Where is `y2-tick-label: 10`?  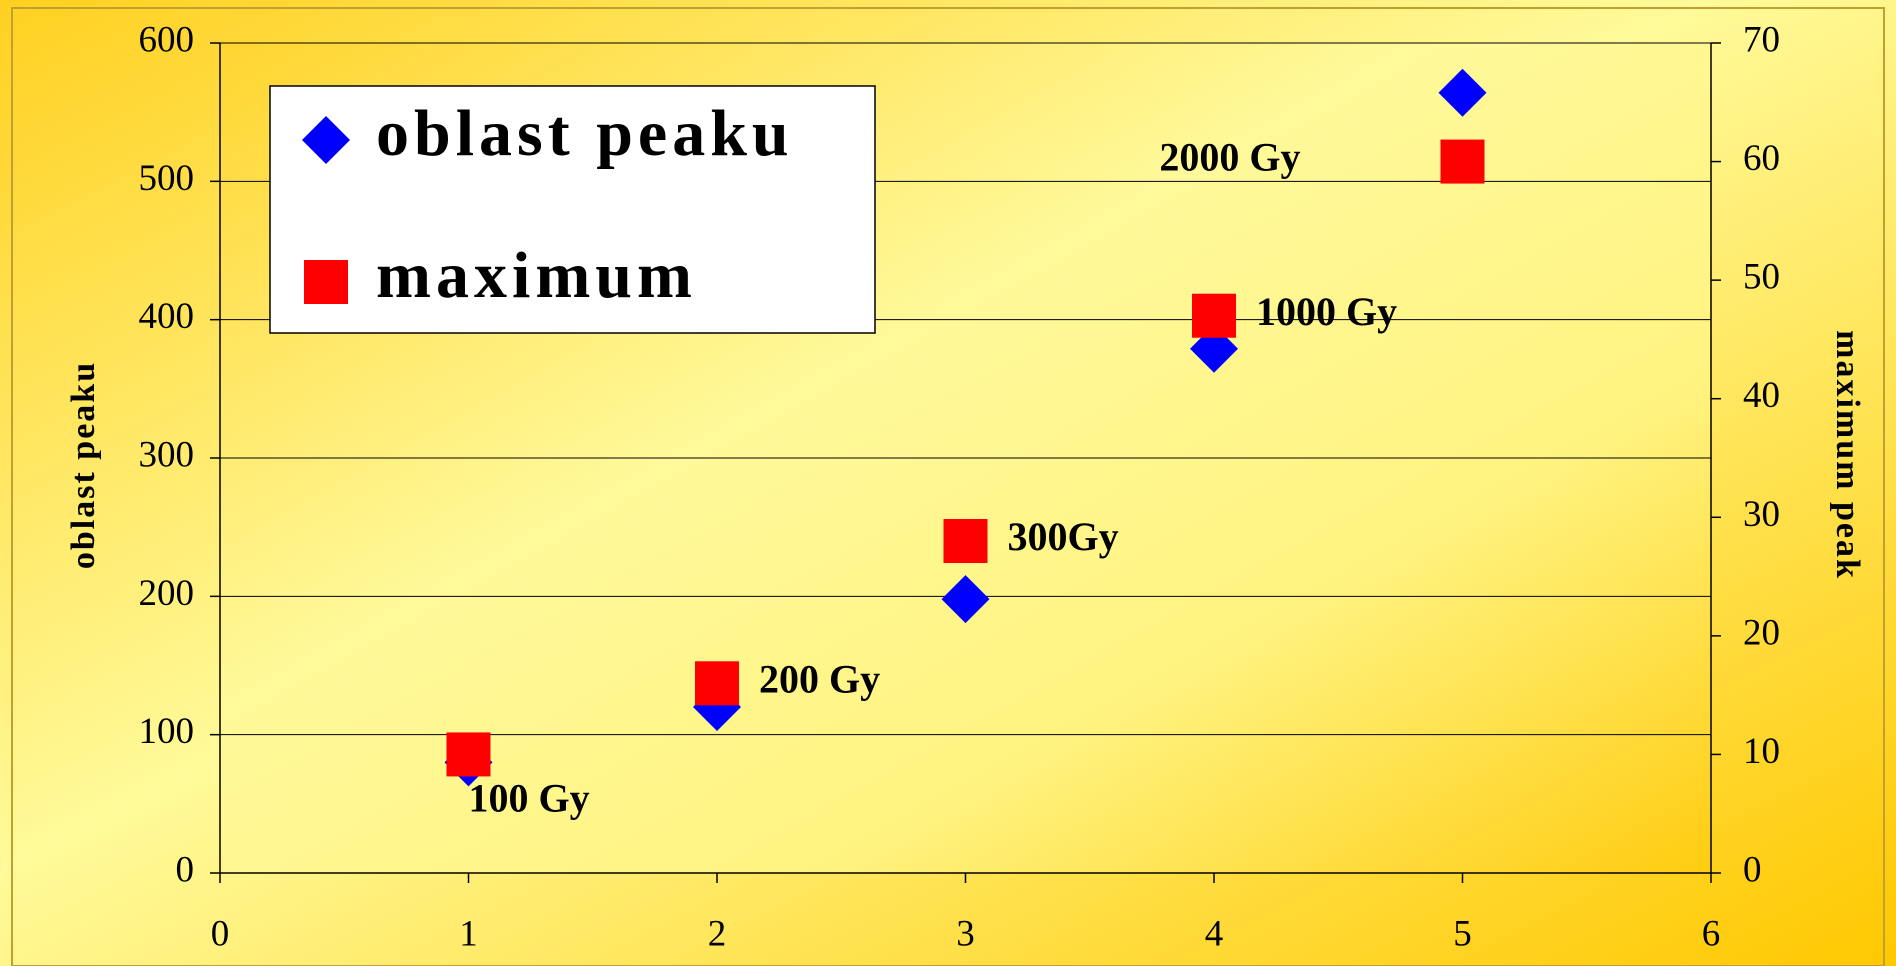 y2-tick-label: 10 is located at coordinates (1761, 751).